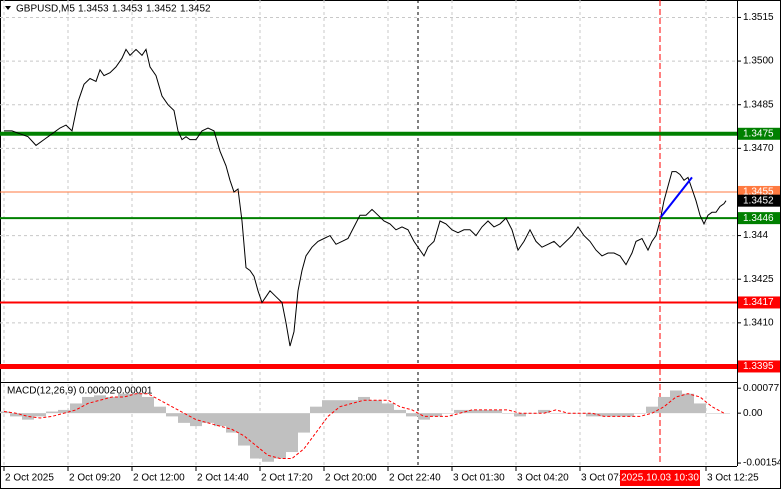 The width and height of the screenshot is (781, 489). I want to click on current-price-label: 1.3452, so click(758, 200).